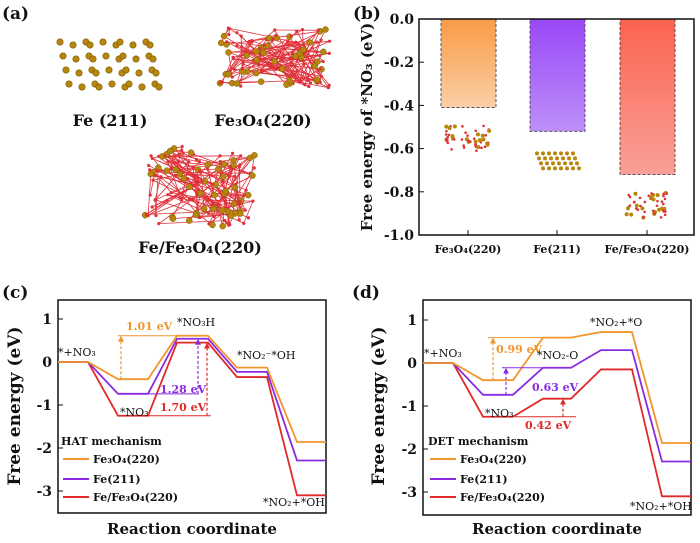 The image size is (700, 543). I want to click on y-tick-label: -1.0, so click(399, 236).